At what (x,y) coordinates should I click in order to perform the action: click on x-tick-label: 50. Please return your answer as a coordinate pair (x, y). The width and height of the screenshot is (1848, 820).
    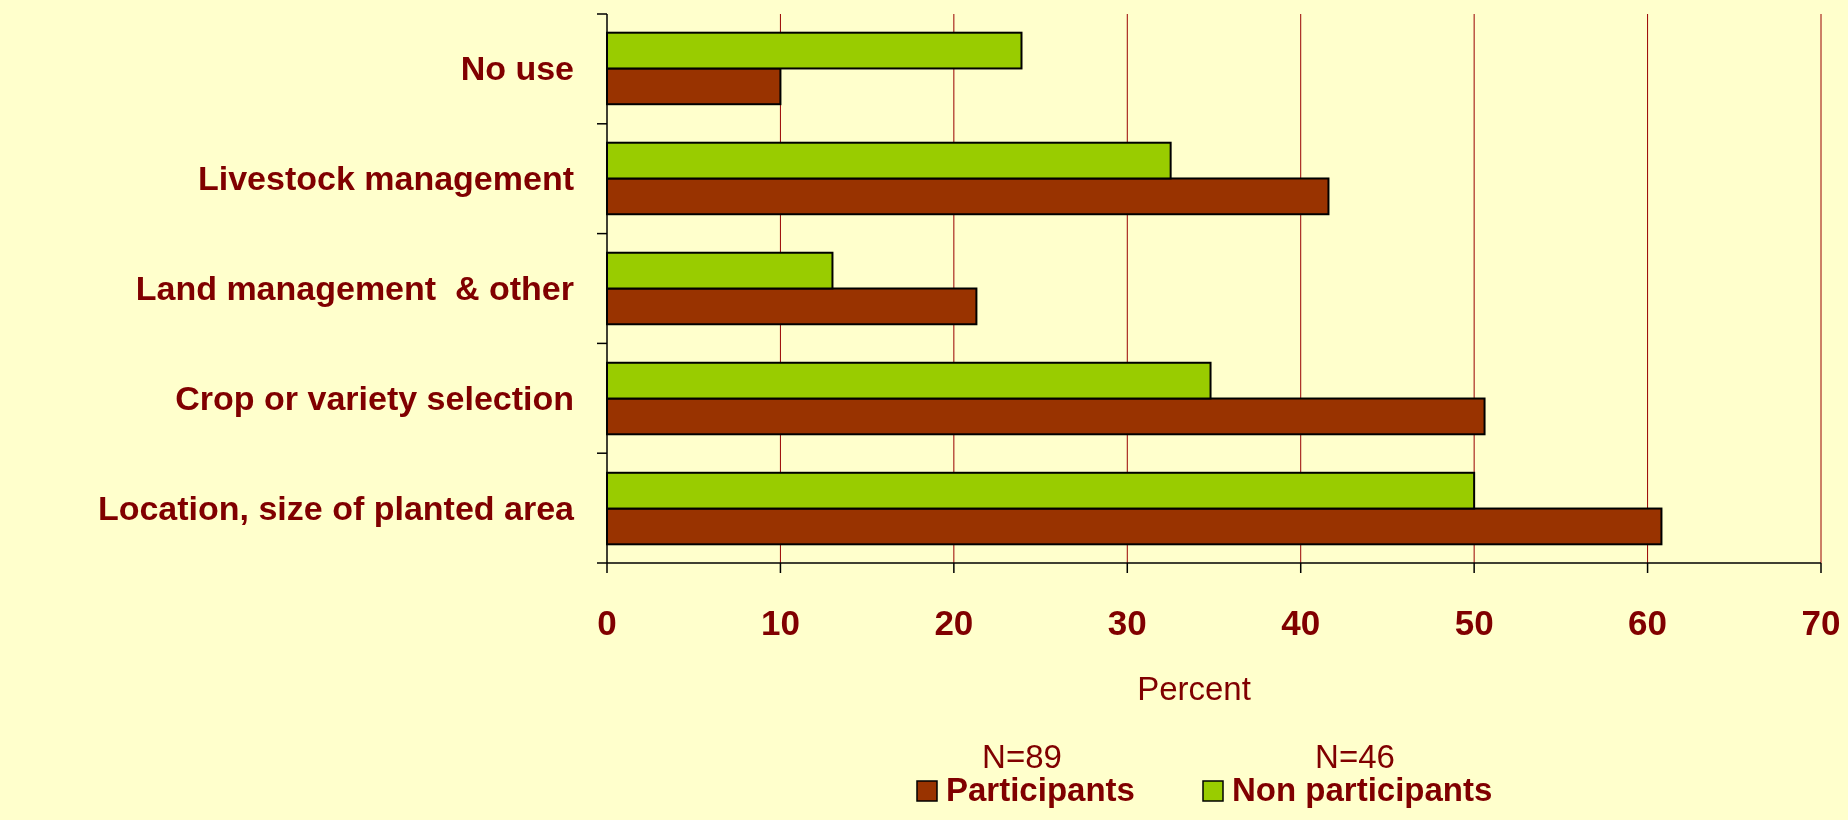
    Looking at the image, I should click on (1474, 622).